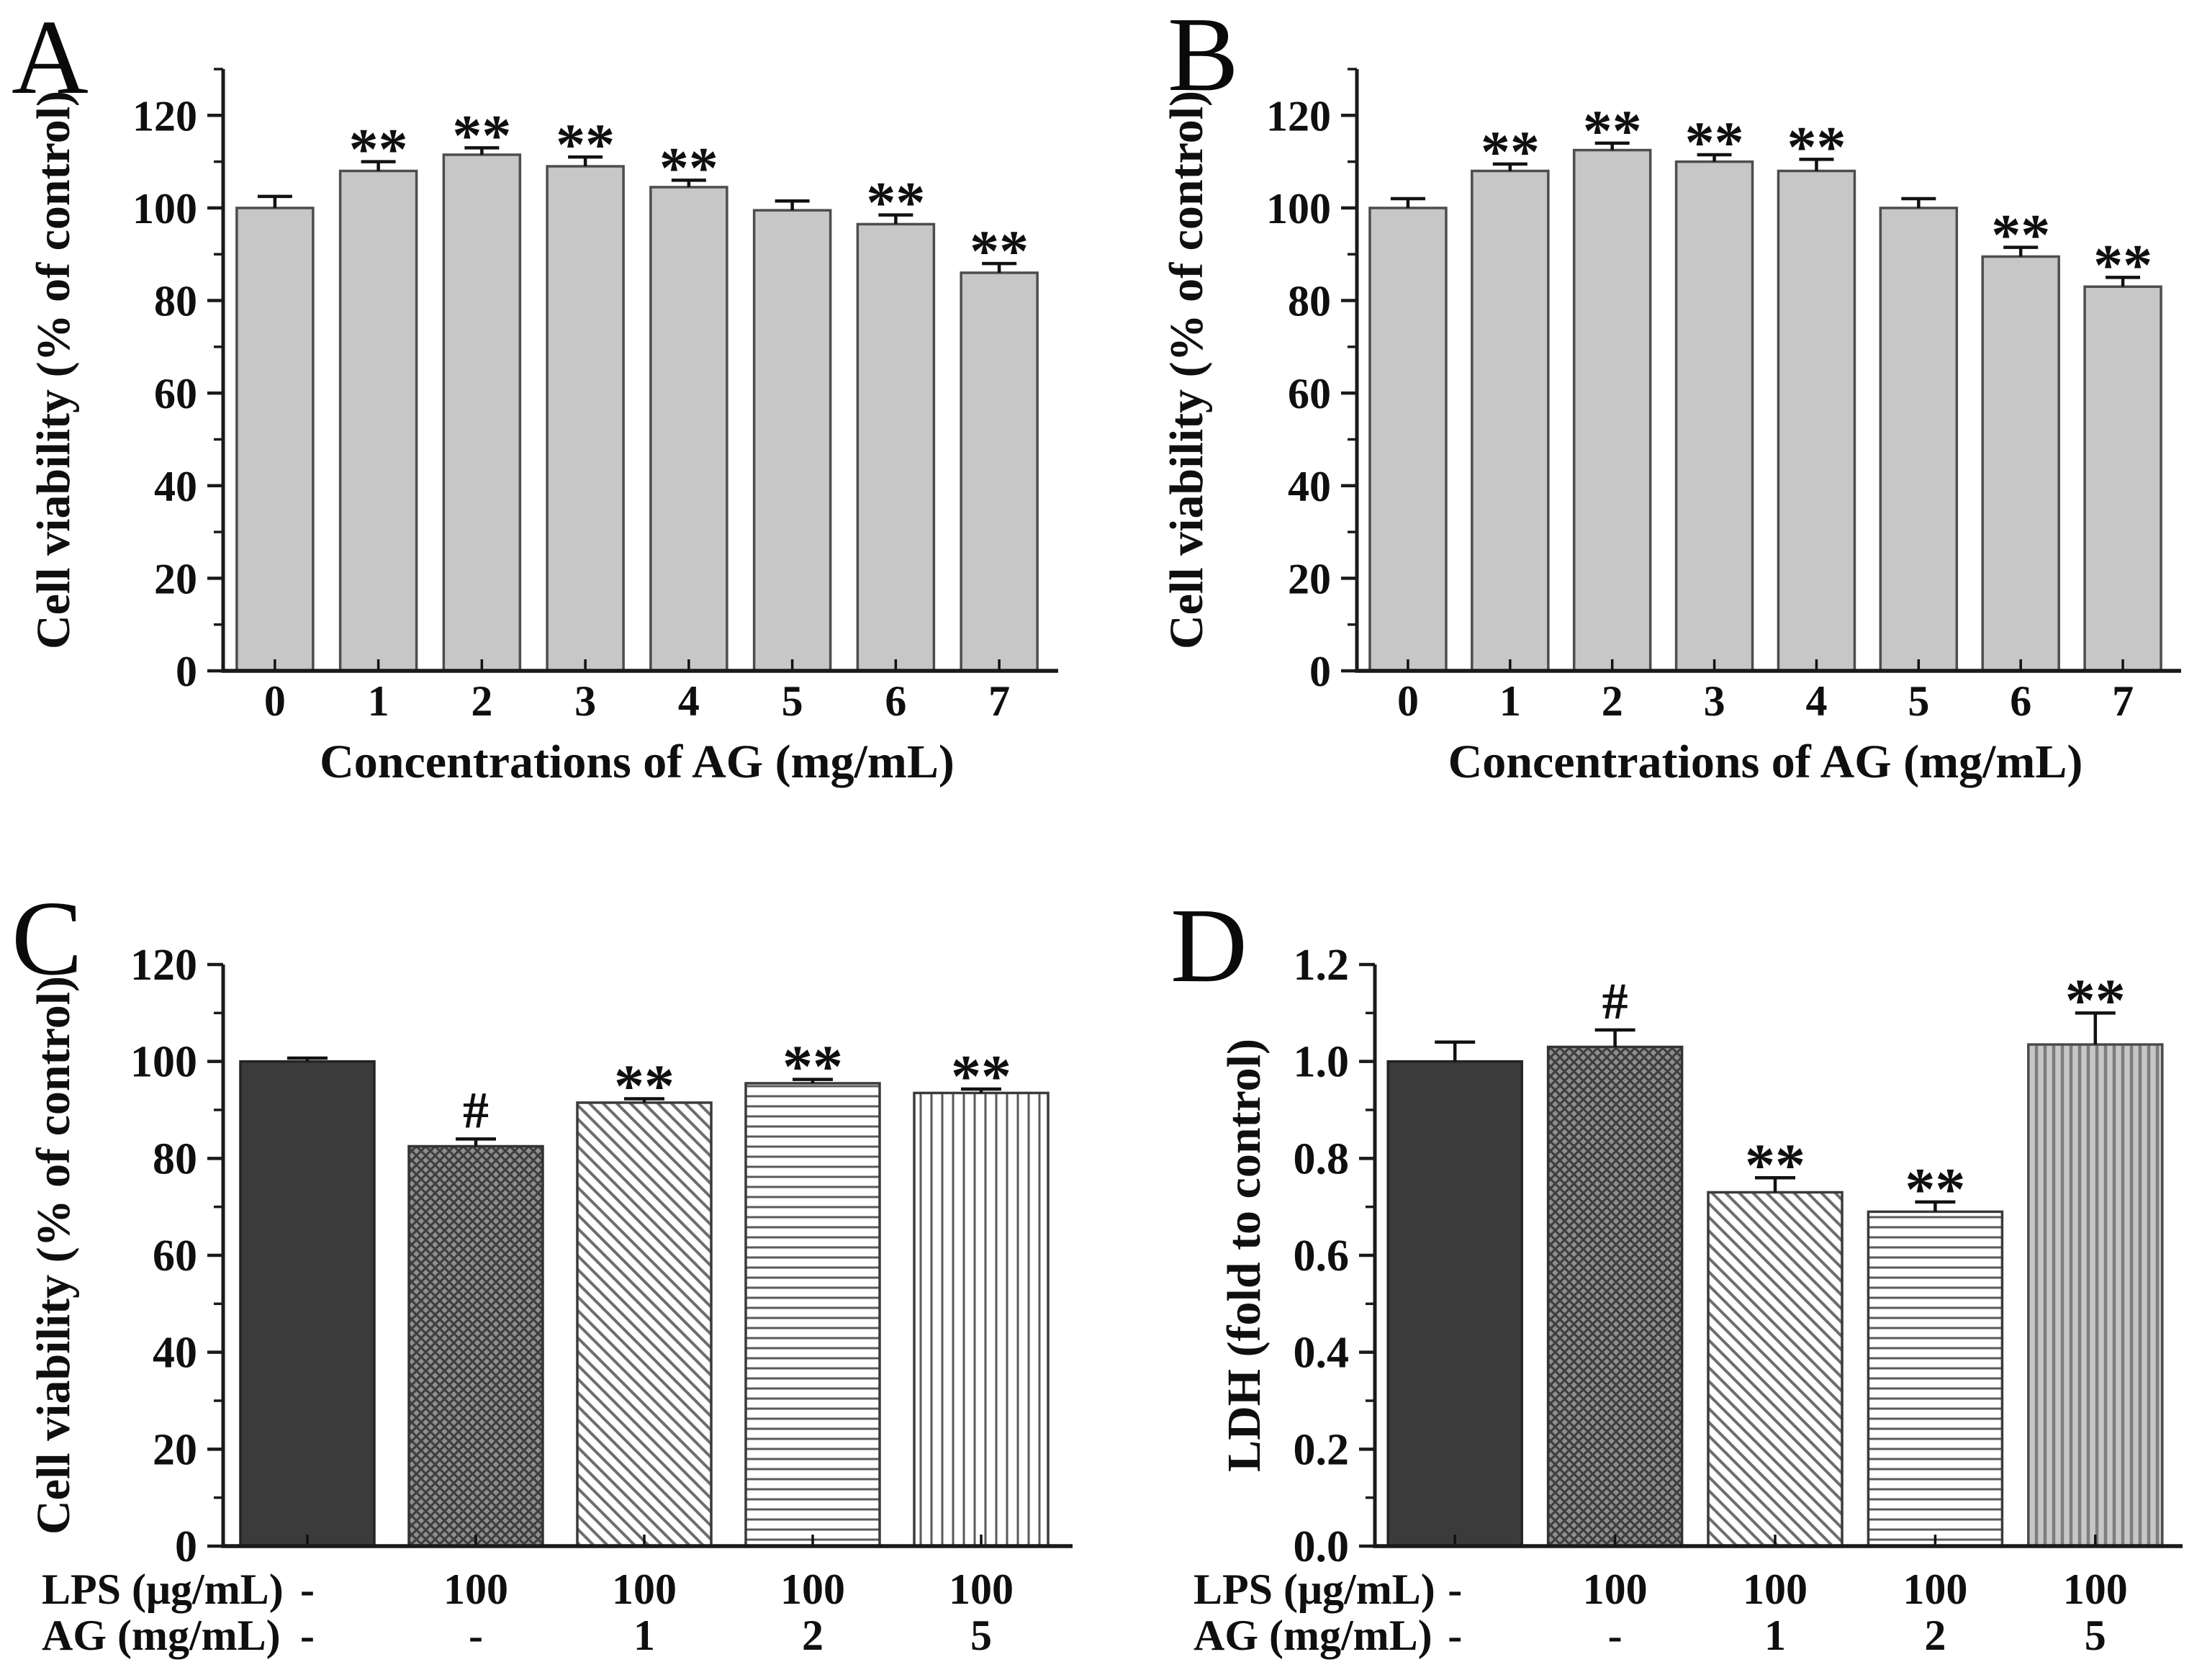 This screenshot has height=1680, width=2202. What do you see at coordinates (1322, 965) in the screenshot?
I see `y-tick-label: 1.2` at bounding box center [1322, 965].